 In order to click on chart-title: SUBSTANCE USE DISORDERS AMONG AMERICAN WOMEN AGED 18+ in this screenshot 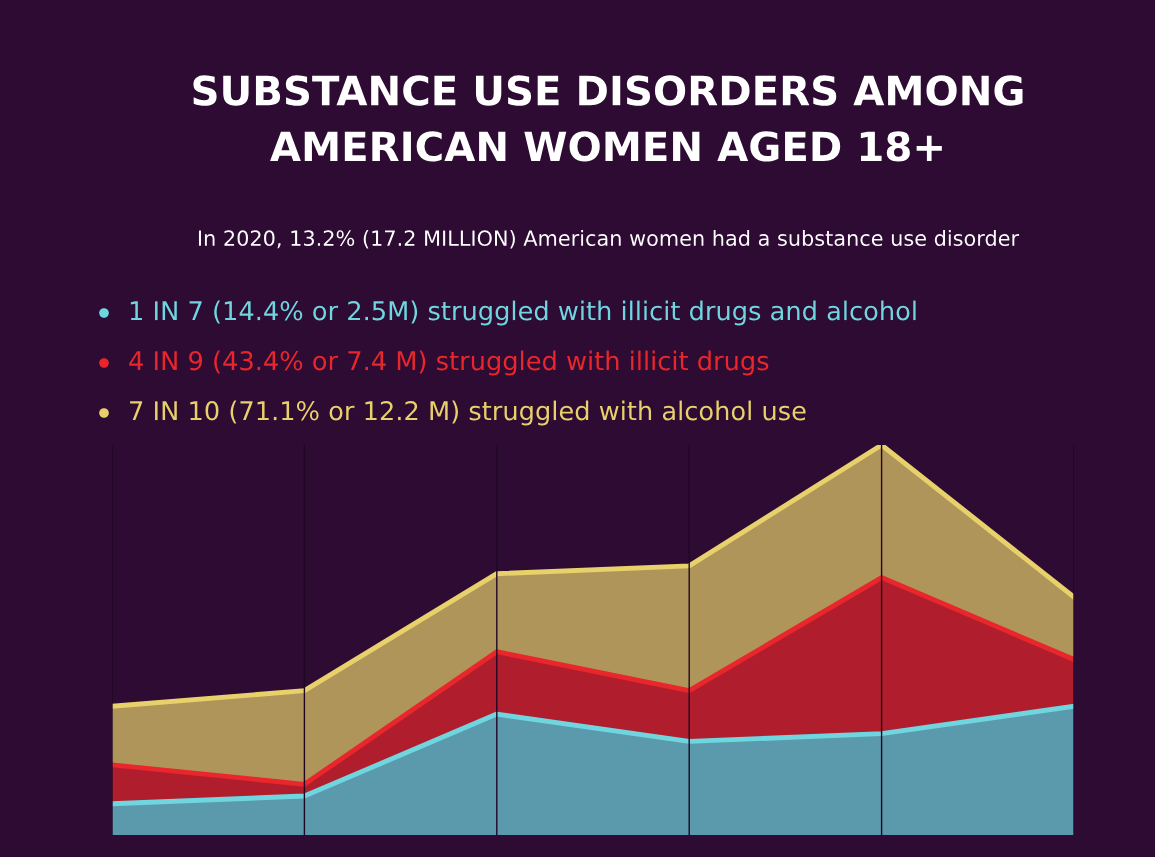, I will do `click(608, 118)`.